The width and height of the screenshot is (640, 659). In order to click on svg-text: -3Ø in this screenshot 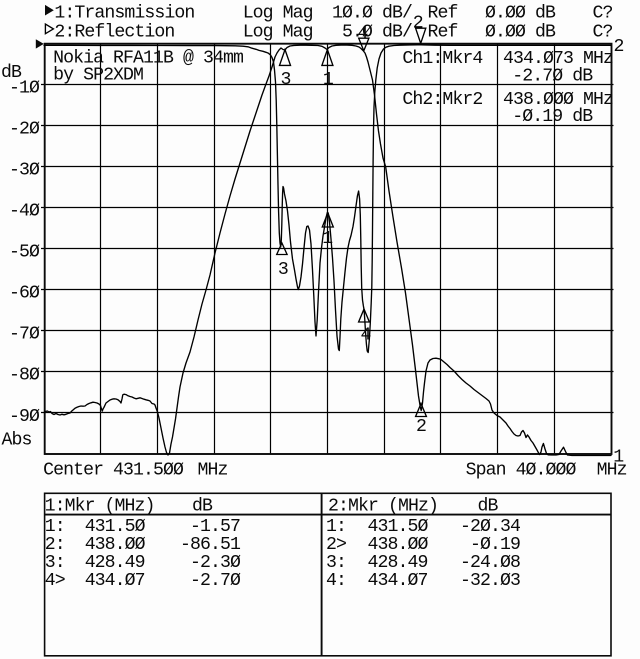, I will do `click(24, 171)`.